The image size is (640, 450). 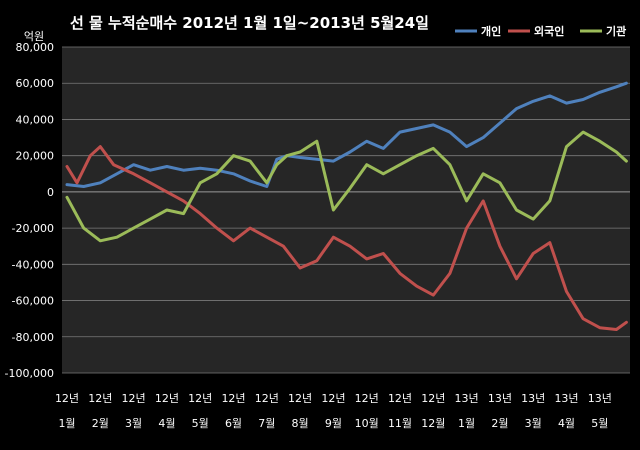 I want to click on legend-label: 기관, so click(x=616, y=31).